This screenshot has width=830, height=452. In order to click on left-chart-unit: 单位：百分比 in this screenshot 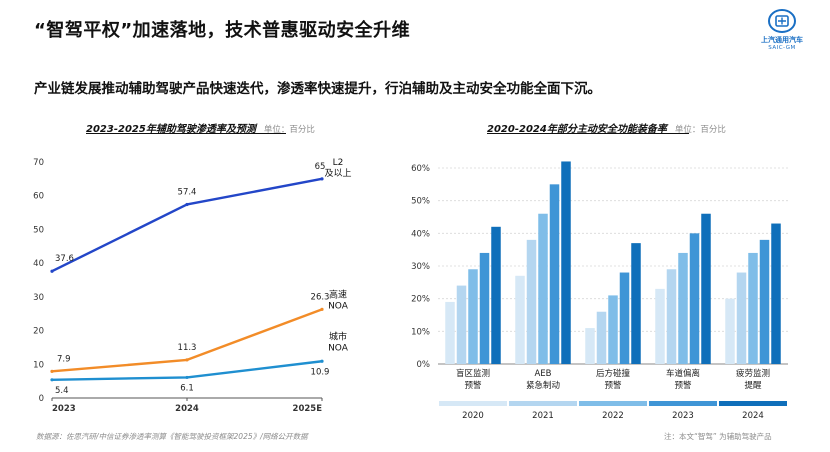, I will do `click(289, 130)`.